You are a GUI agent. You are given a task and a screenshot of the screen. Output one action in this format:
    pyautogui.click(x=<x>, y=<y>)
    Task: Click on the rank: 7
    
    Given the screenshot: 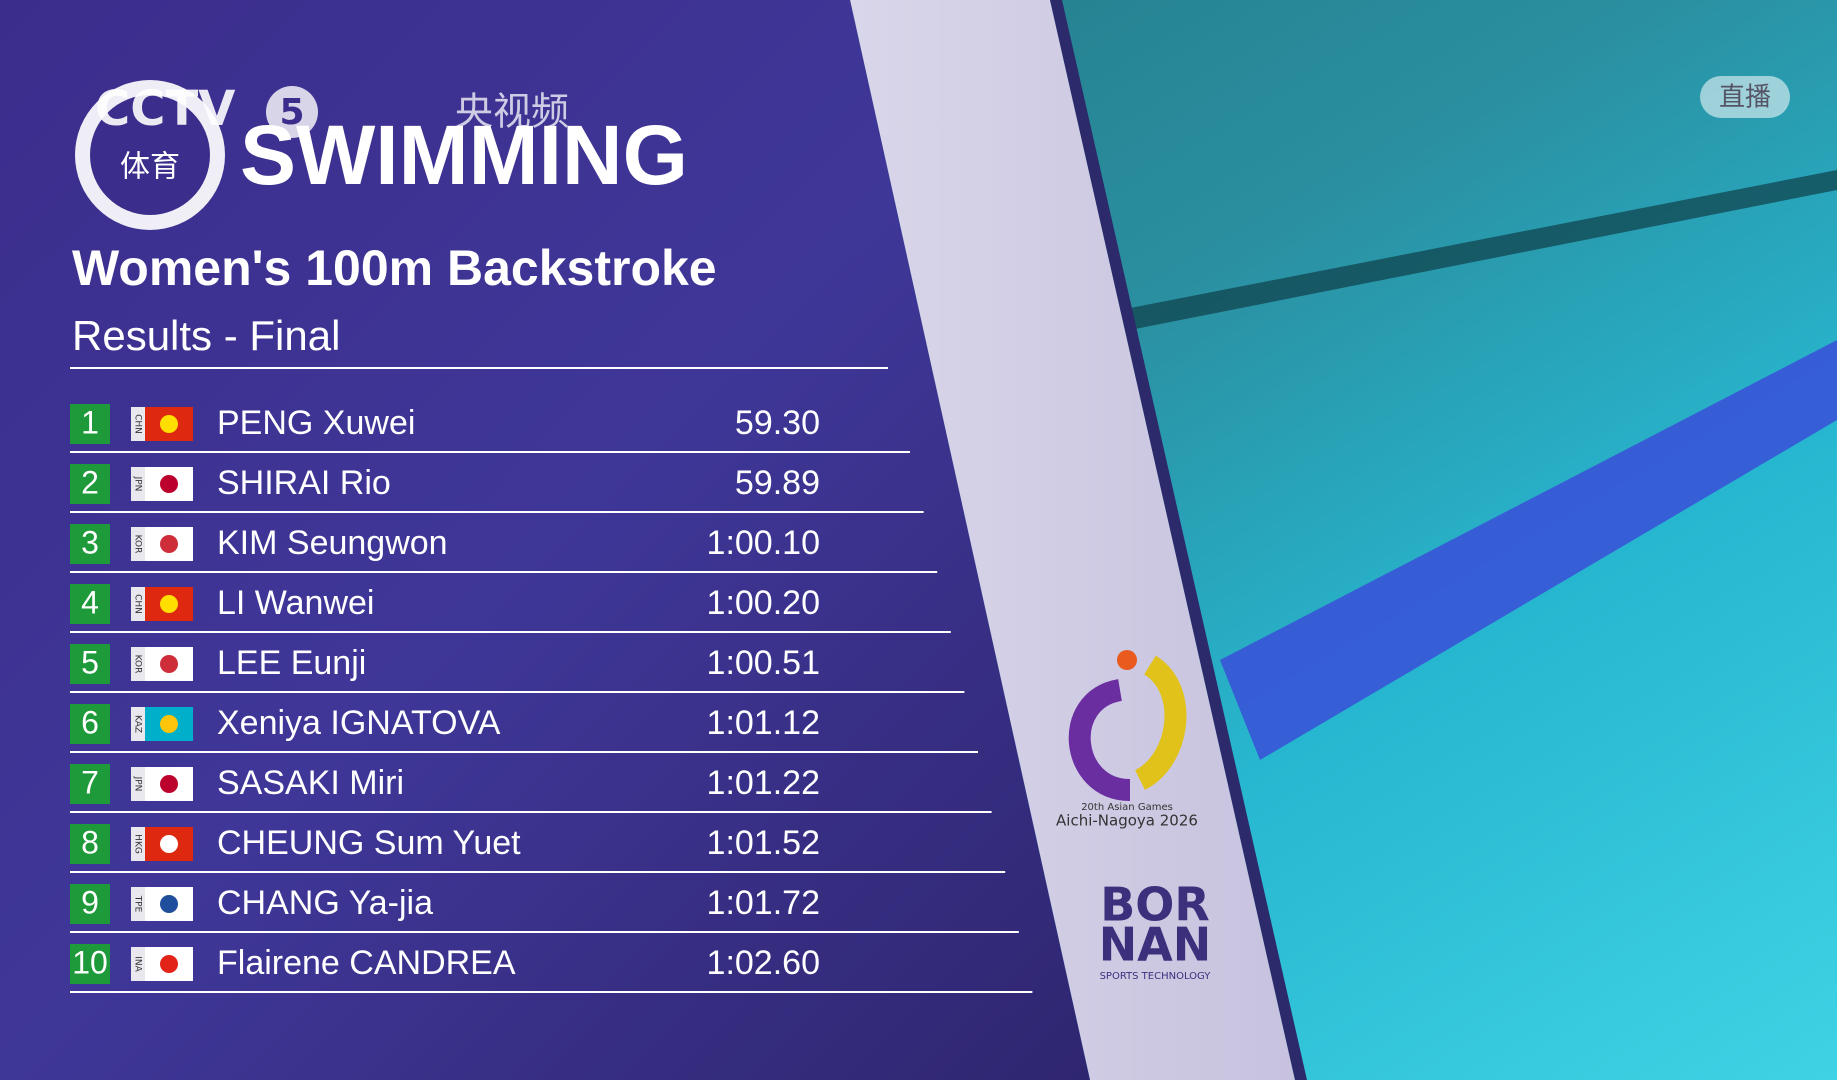 What is the action you would take?
    pyautogui.click(x=90, y=782)
    